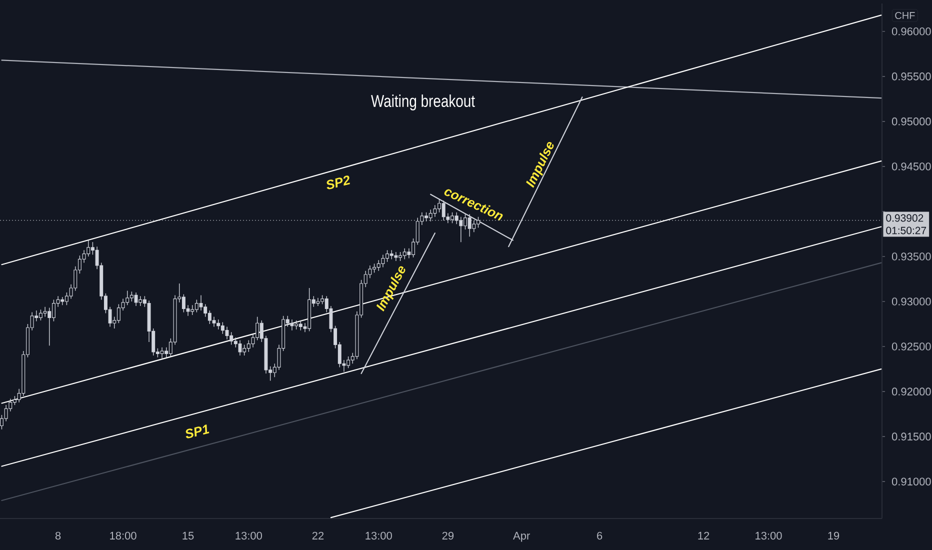 This screenshot has height=550, width=932. I want to click on y-tick-label: 0.93000, so click(911, 302).